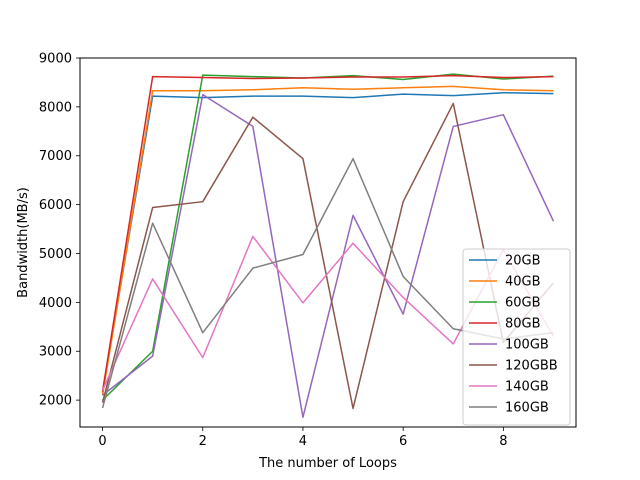 The width and height of the screenshot is (640, 480). I want to click on legend-box, so click(516, 337).